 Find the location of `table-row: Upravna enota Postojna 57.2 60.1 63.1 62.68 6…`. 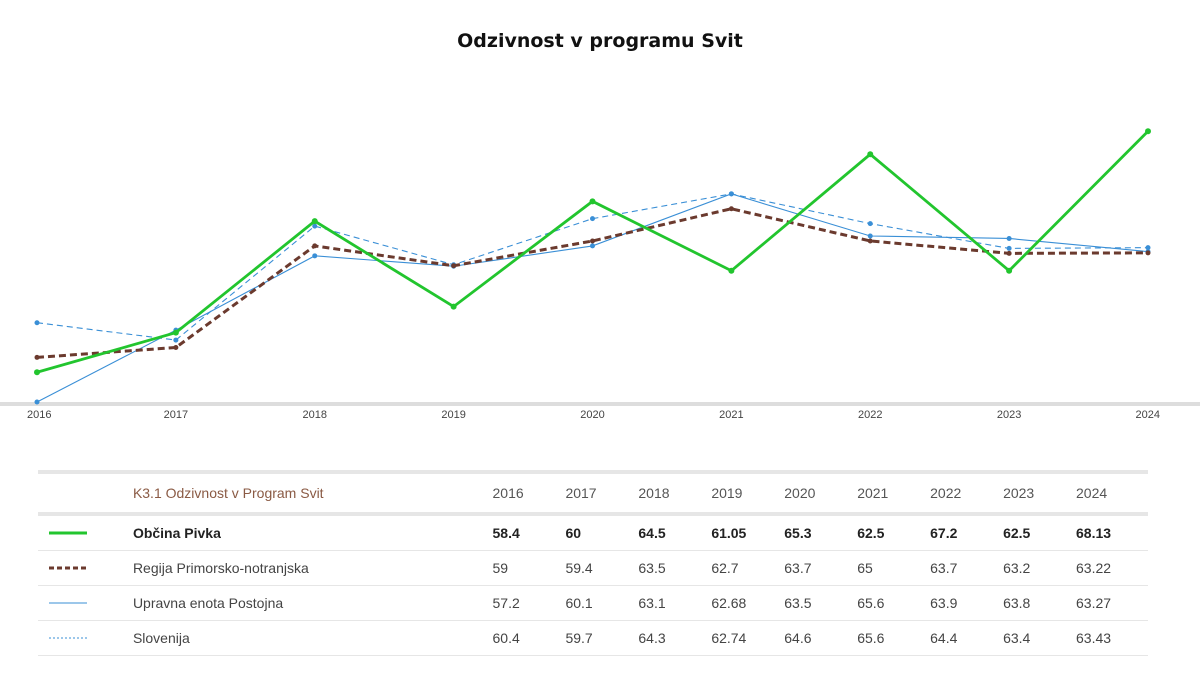

table-row: Upravna enota Postojna 57.2 60.1 63.1 62.68 6… is located at coordinates (593, 603).